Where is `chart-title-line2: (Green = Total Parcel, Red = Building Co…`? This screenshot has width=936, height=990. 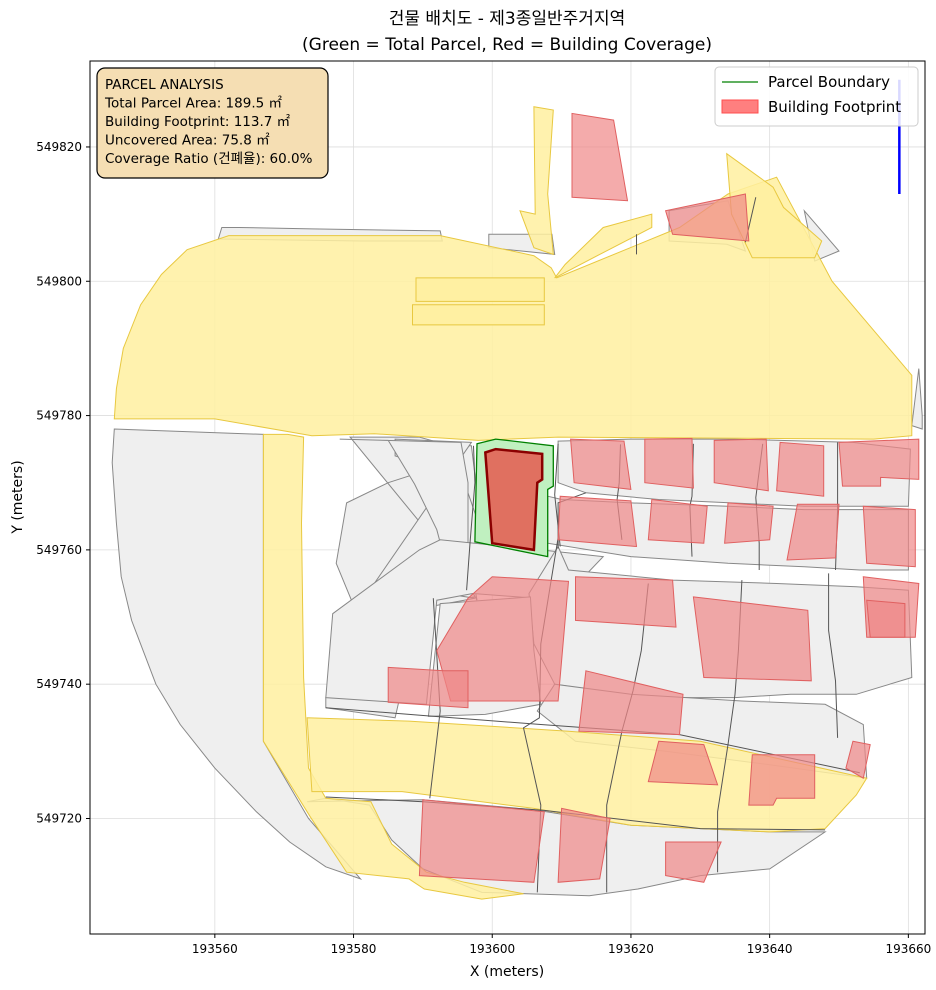 chart-title-line2: (Green = Total Parcel, Red = Building Co… is located at coordinates (507, 45).